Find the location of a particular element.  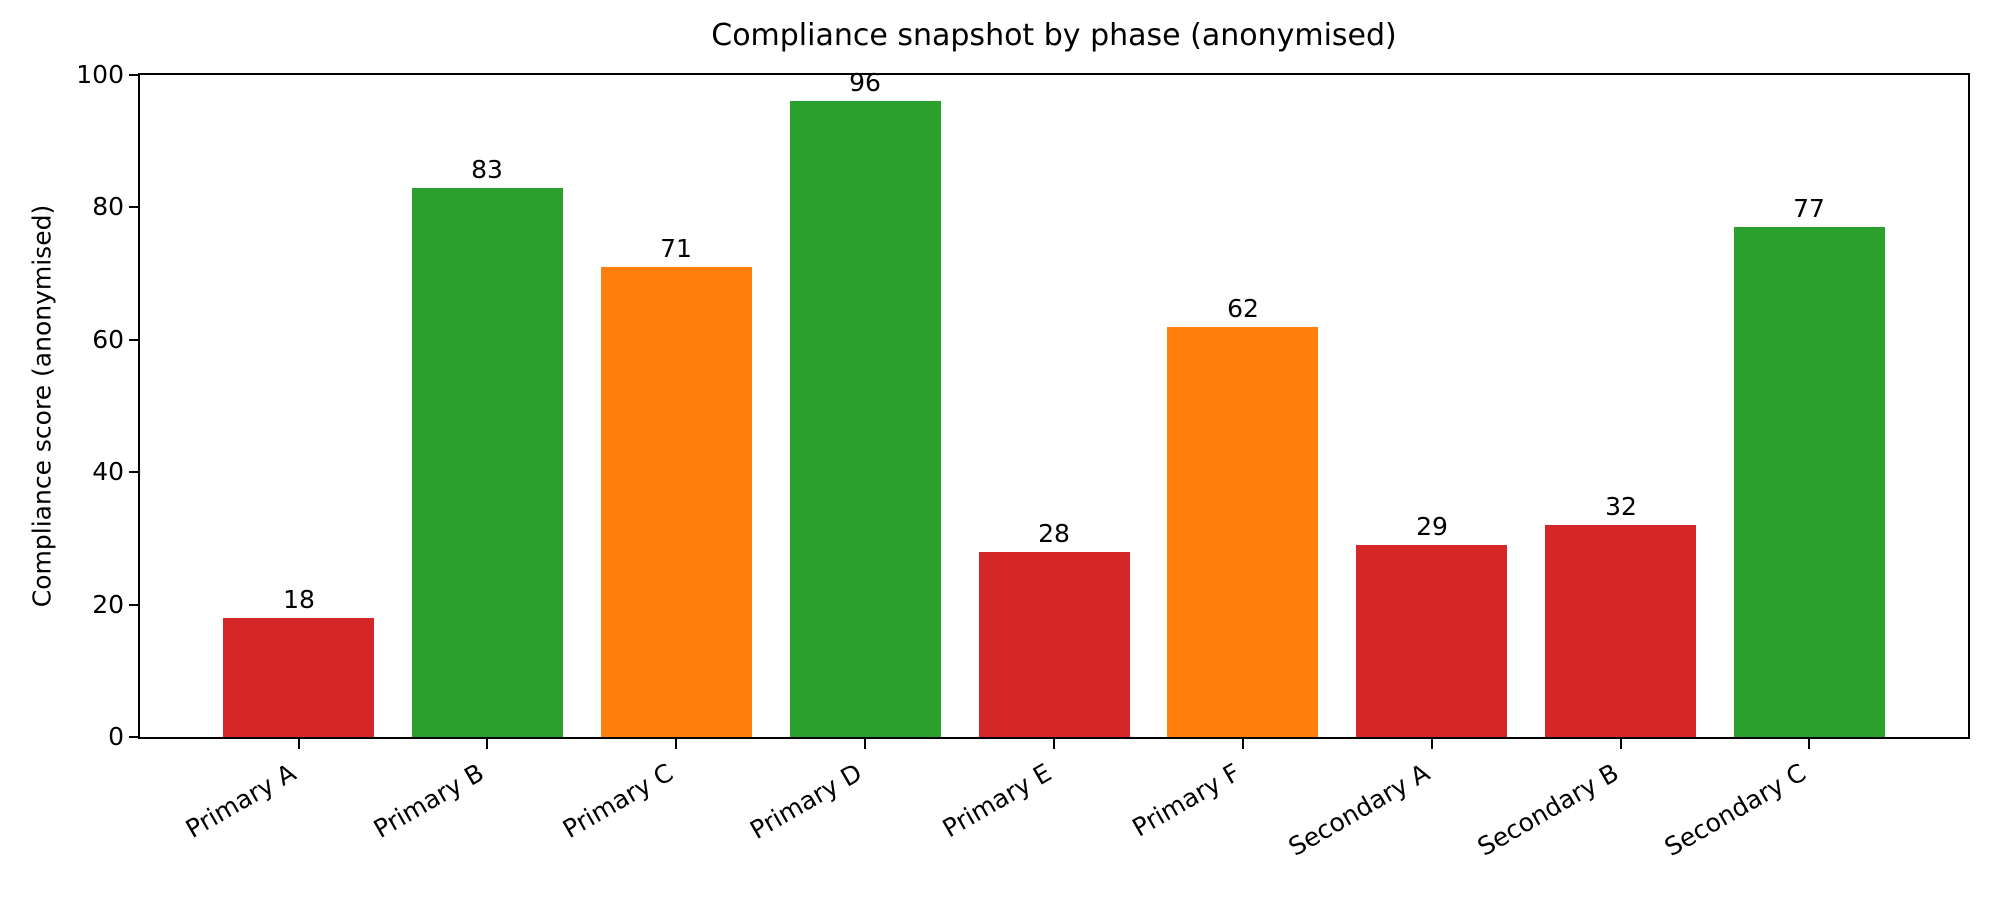

bar-value-label: 18 is located at coordinates (299, 599).